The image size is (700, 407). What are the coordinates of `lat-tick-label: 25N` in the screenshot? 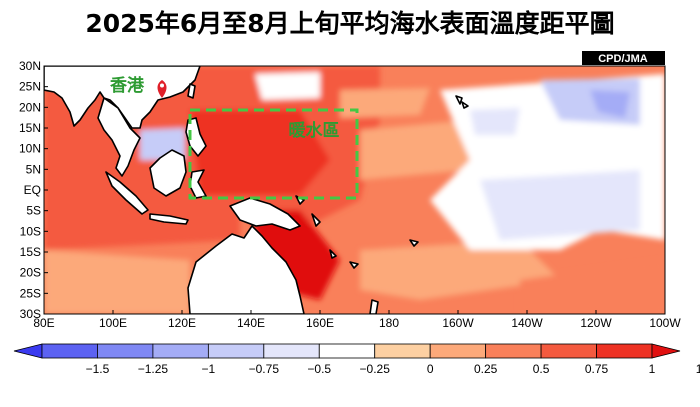 It's located at (30, 87).